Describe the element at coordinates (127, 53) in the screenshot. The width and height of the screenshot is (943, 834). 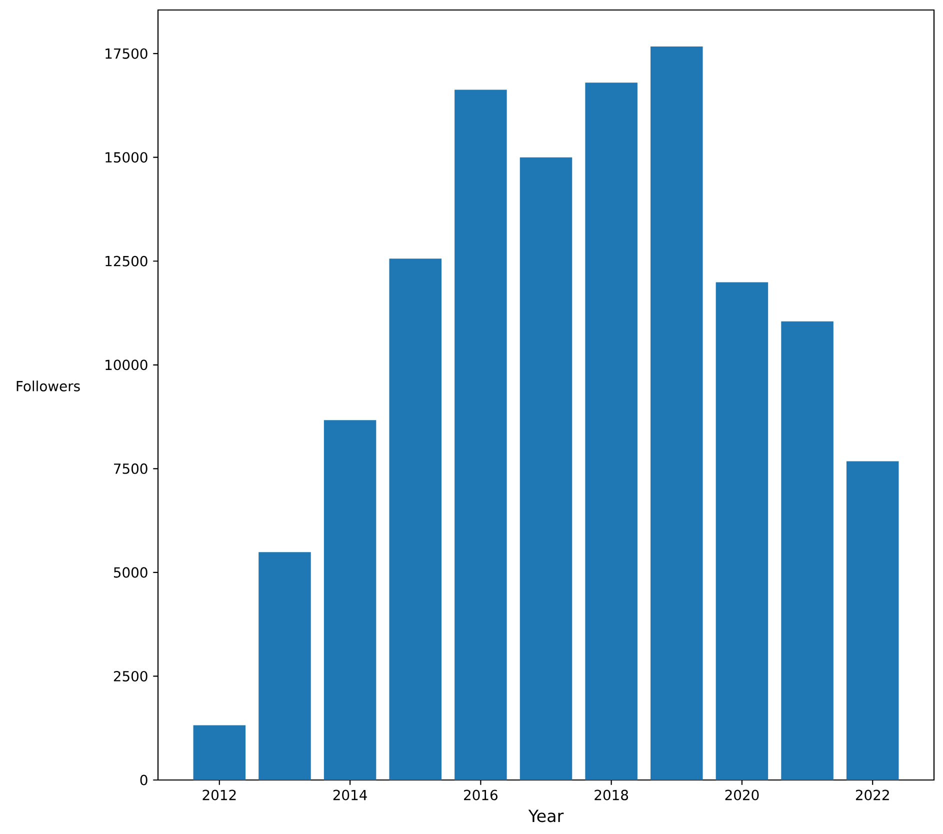
I see `y-tick-label: 17500` at that location.